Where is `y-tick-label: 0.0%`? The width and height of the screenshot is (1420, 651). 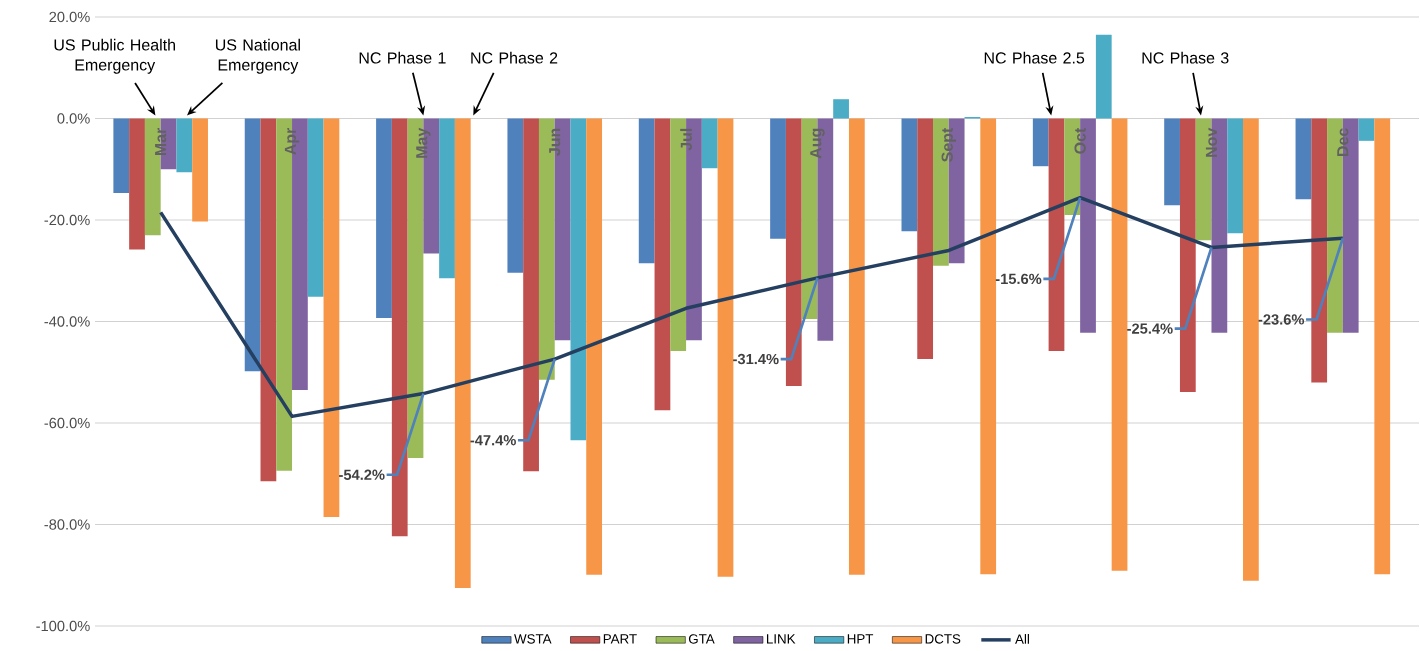 y-tick-label: 0.0% is located at coordinates (73, 118).